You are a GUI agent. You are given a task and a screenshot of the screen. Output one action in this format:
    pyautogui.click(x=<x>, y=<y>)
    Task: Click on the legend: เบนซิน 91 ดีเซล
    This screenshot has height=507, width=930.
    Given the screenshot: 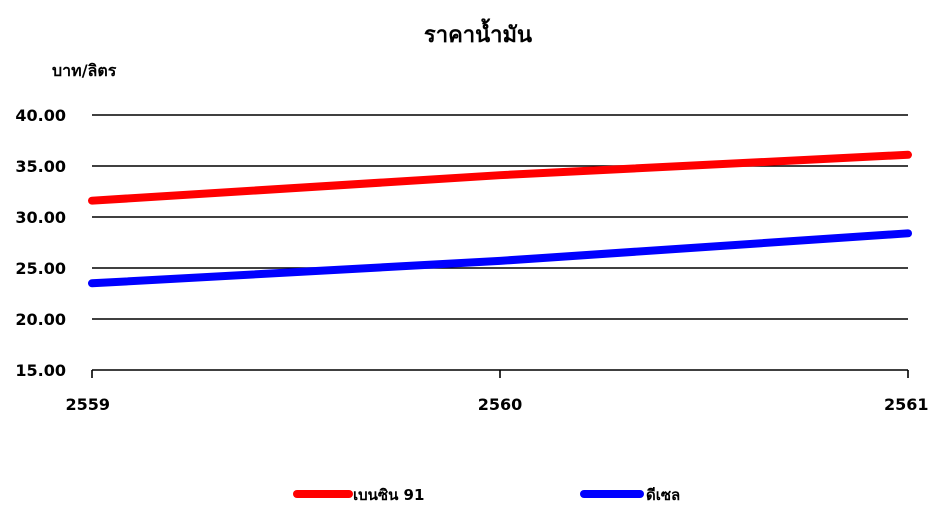 What is the action you would take?
    pyautogui.click(x=486, y=495)
    